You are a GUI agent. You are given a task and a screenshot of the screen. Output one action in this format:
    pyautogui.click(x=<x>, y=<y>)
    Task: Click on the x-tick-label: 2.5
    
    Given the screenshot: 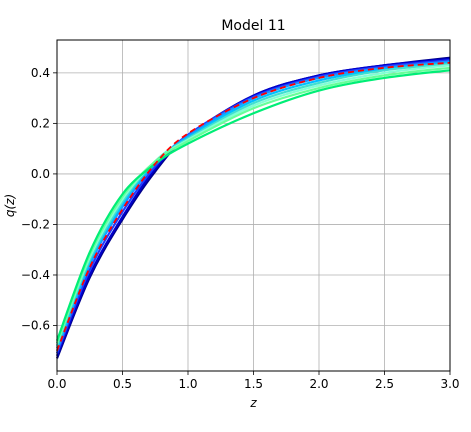 What is the action you would take?
    pyautogui.click(x=384, y=384)
    